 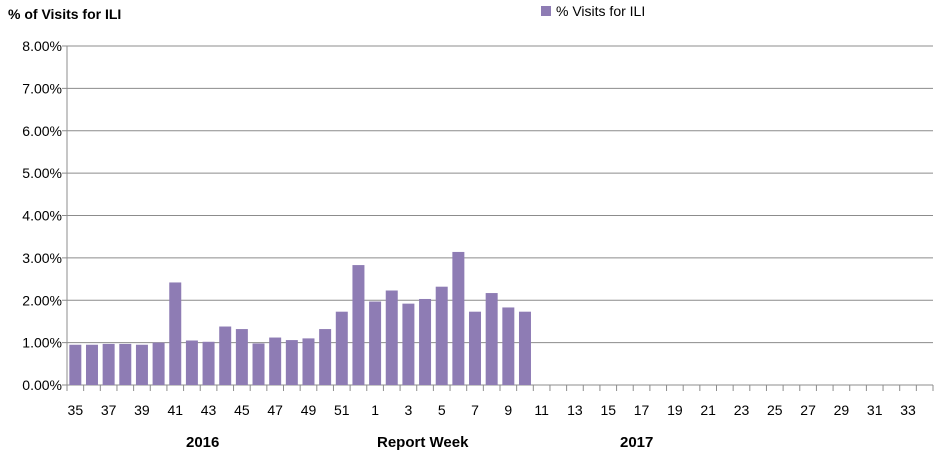 I want to click on x-tick-label: 19, so click(x=675, y=410).